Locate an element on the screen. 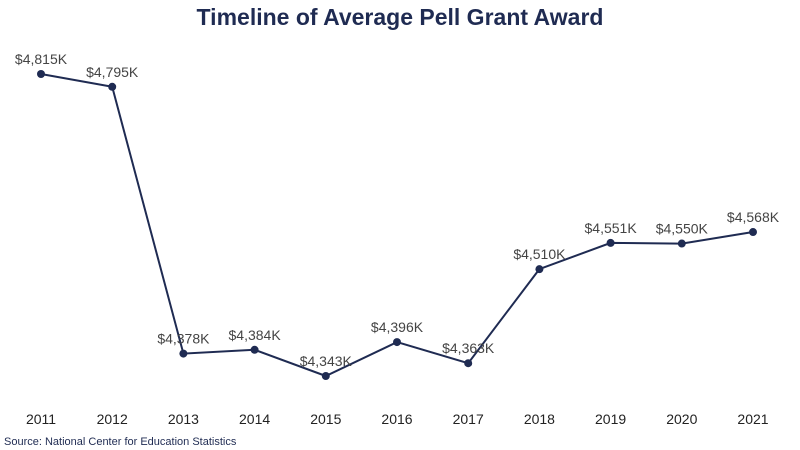  x-tick-label-2017: 2017 is located at coordinates (468, 419).